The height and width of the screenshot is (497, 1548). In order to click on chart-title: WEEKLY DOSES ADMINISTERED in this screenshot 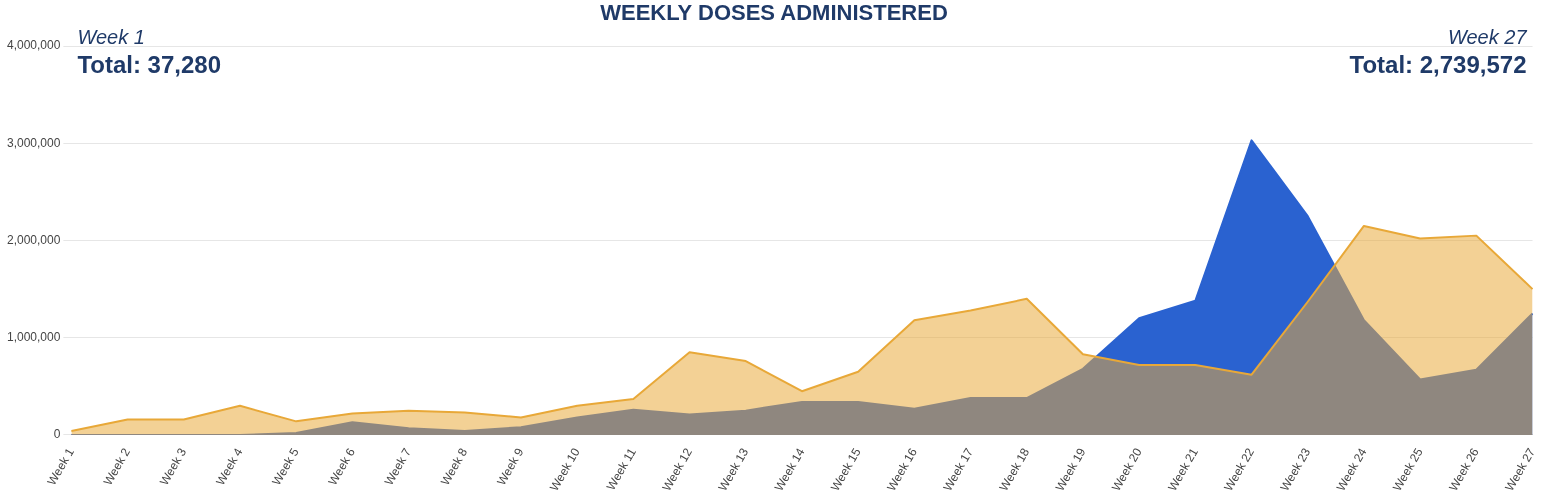, I will do `click(774, 13)`.